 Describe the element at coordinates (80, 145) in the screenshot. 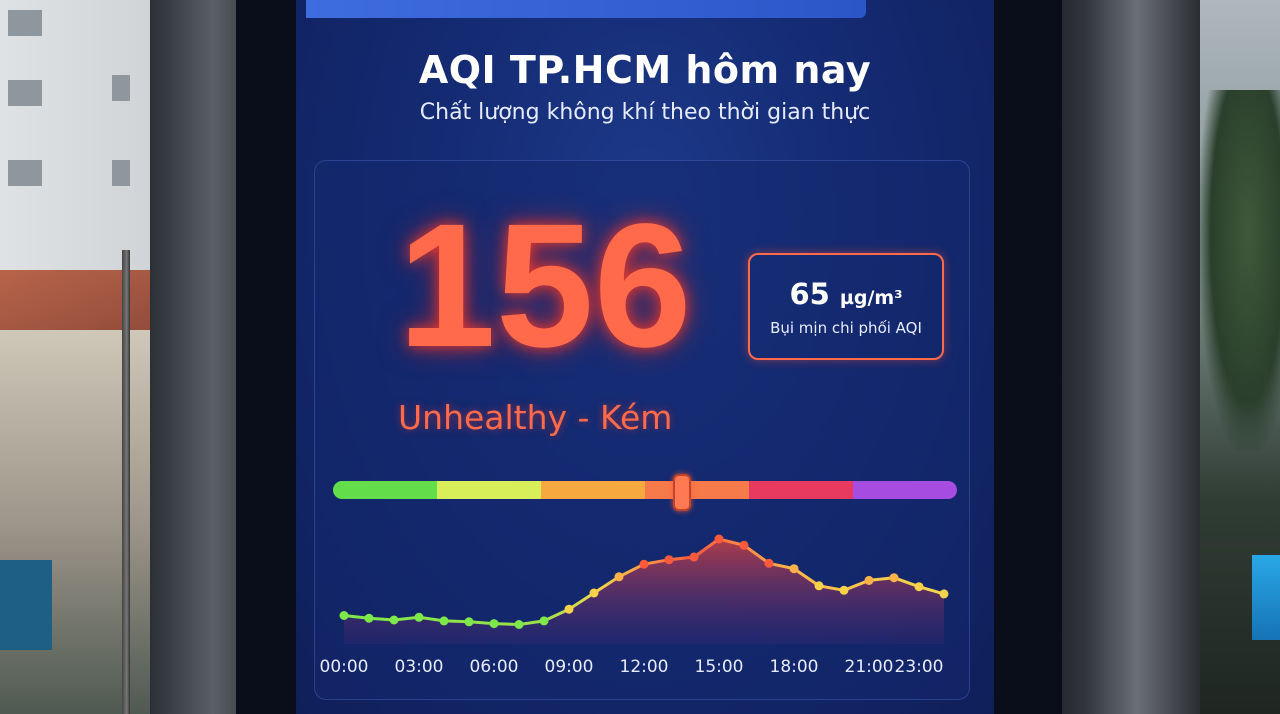

I see `building-left` at that location.